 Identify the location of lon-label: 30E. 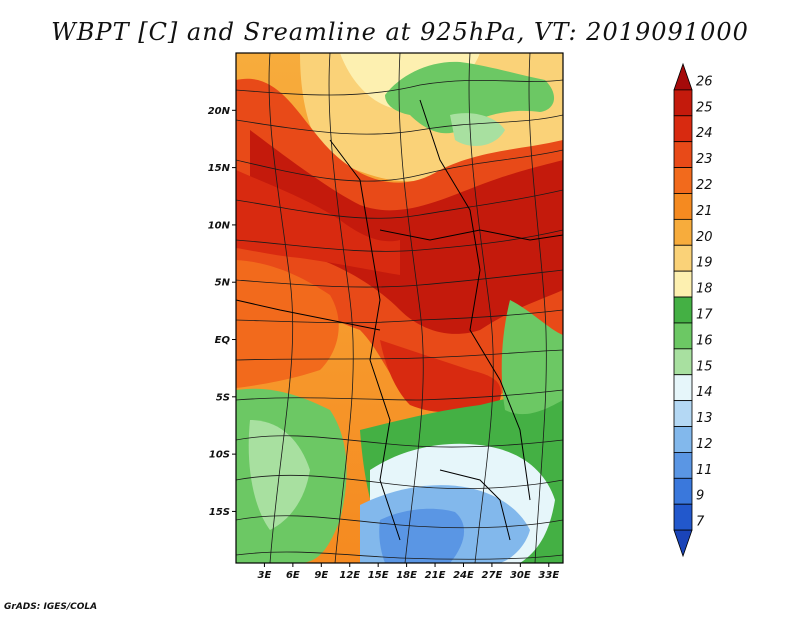
(520, 575).